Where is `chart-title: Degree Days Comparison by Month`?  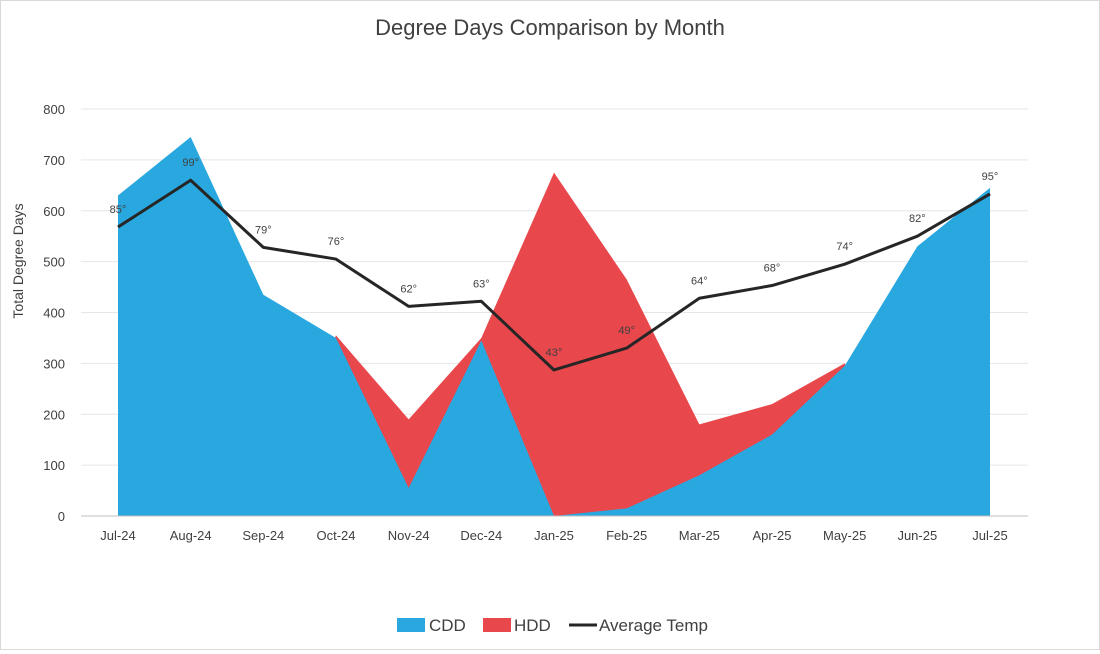 chart-title: Degree Days Comparison by Month is located at coordinates (550, 27).